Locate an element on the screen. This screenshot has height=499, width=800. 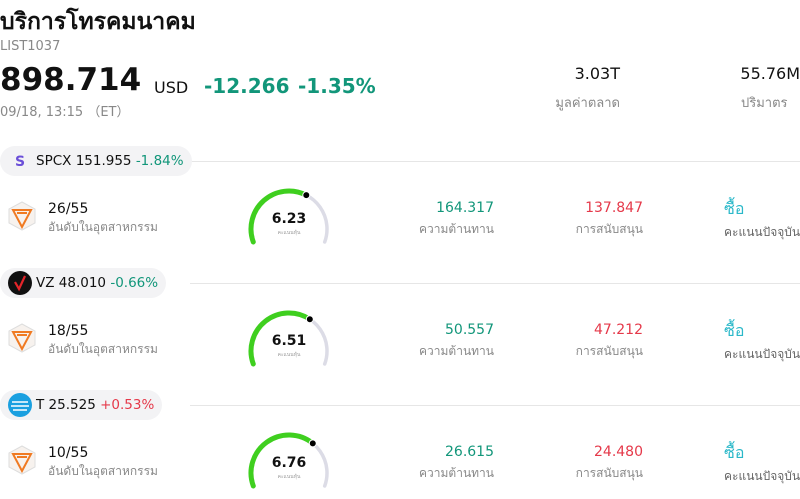
company-logo: S is located at coordinates (20, 161).